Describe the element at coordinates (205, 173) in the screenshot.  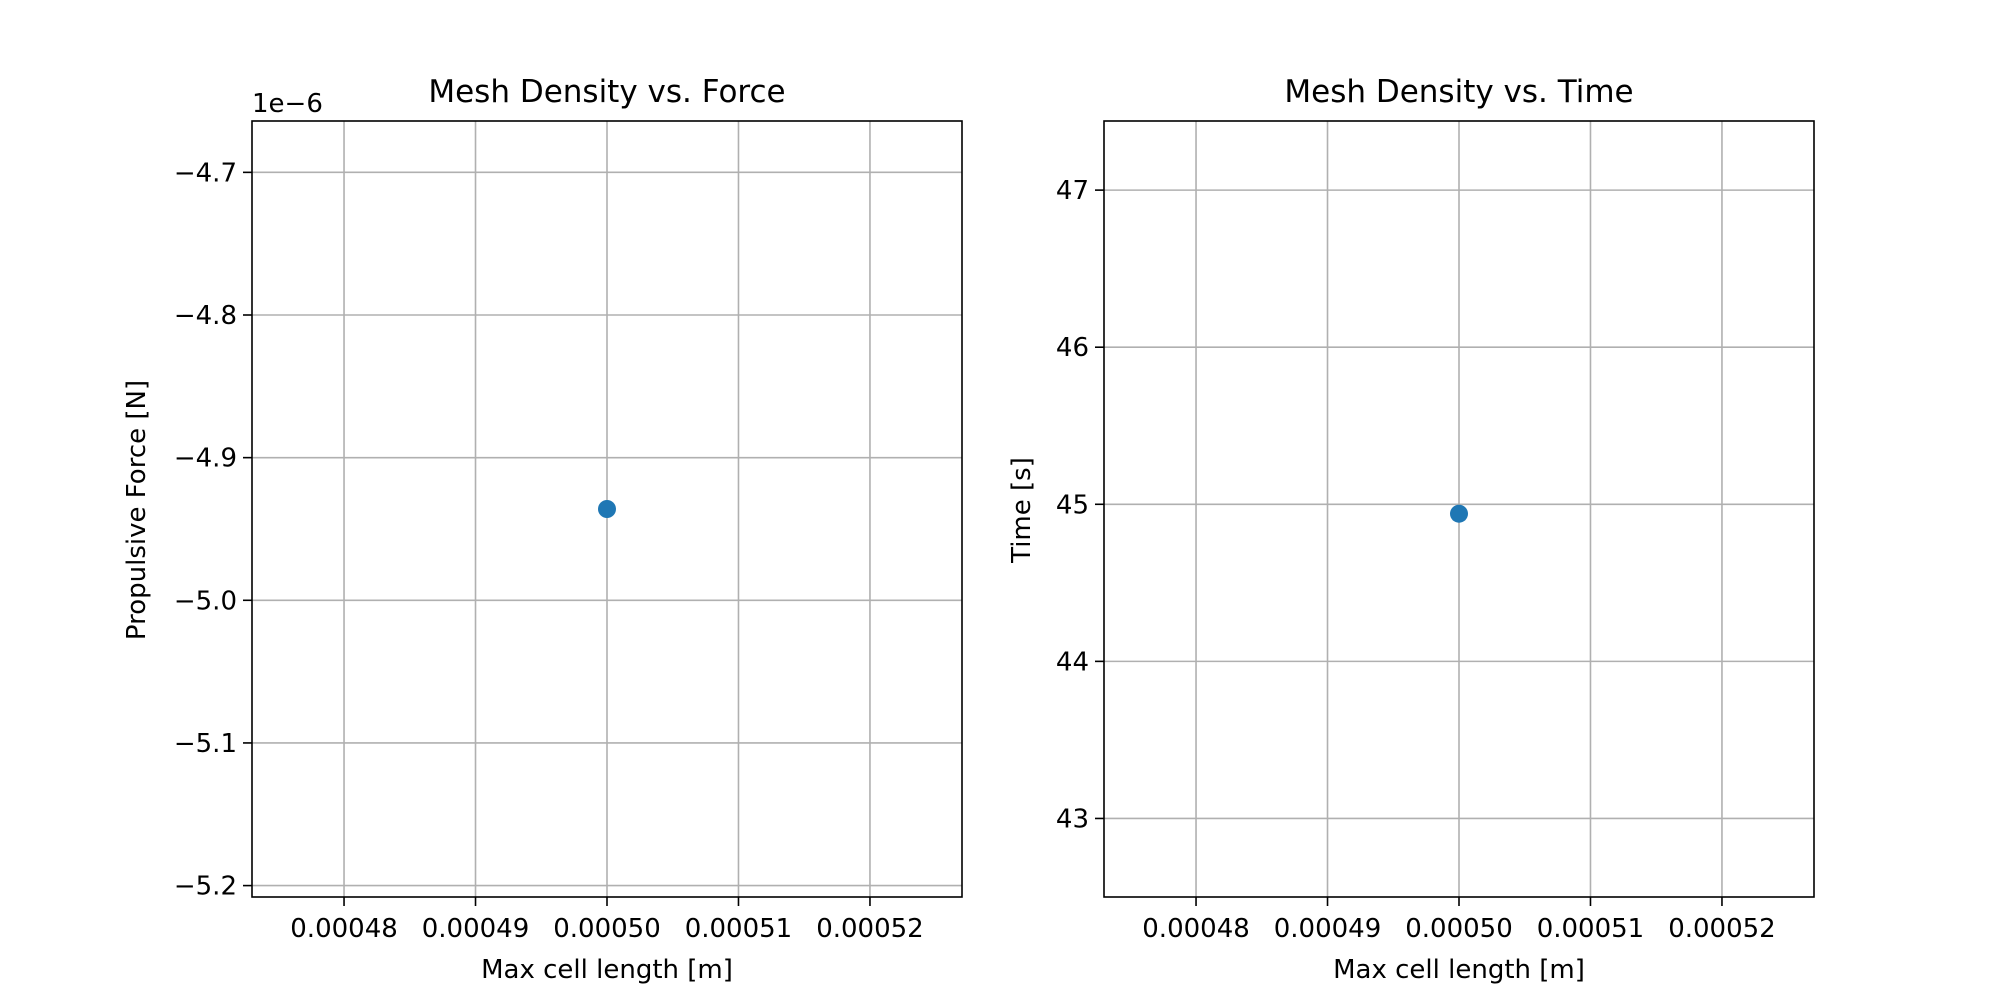
I see `y-tick-label: −4.7` at that location.